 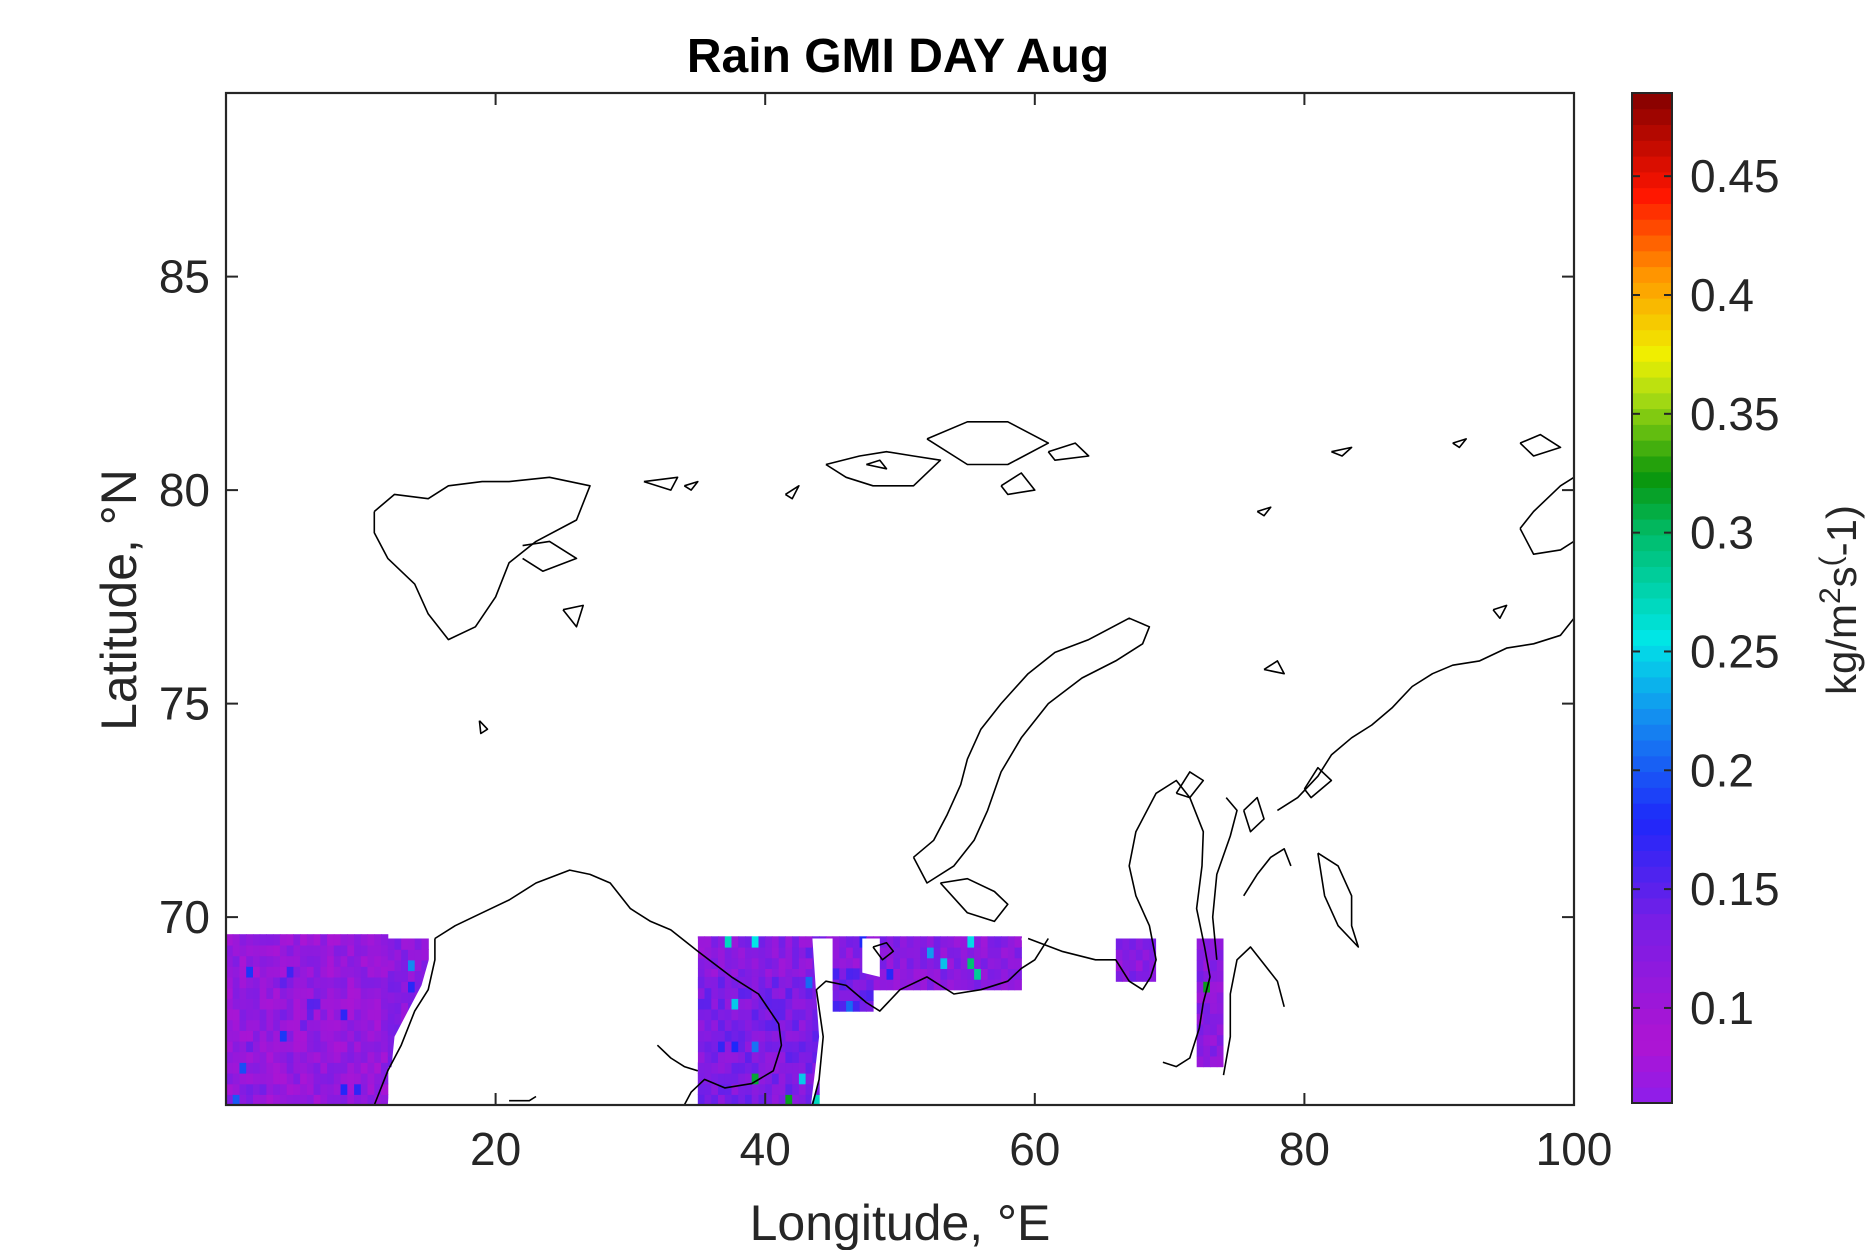 What do you see at coordinates (1840, 600) in the screenshot?
I see `colorbar-label: kg/m2s(-1)` at bounding box center [1840, 600].